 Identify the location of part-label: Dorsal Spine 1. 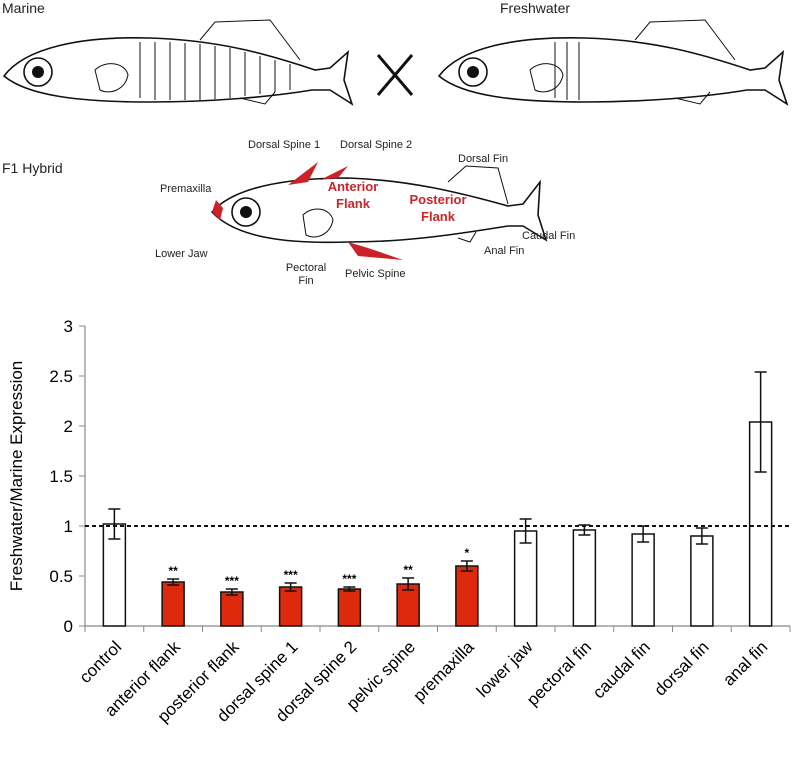
(284, 145).